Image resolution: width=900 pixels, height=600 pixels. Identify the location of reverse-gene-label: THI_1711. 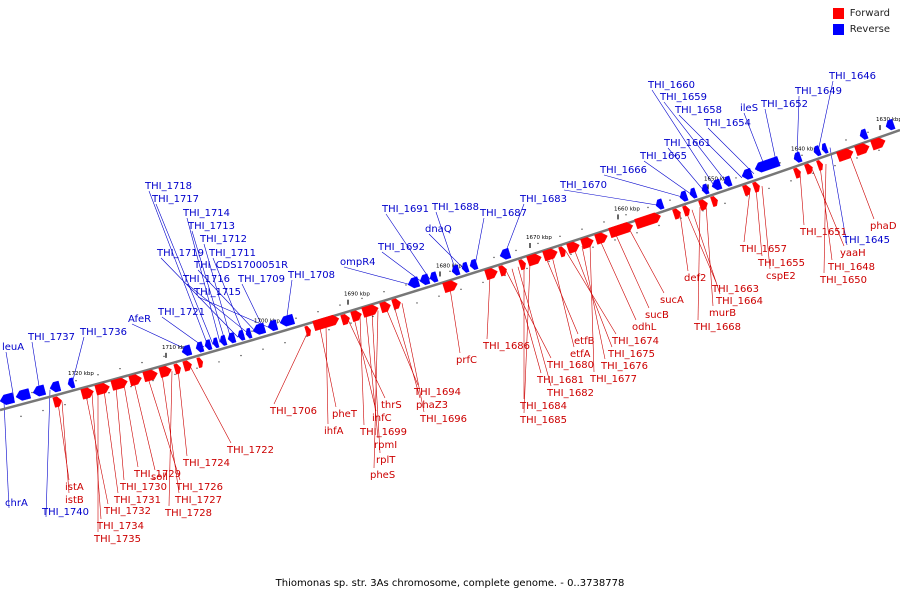
(232, 253).